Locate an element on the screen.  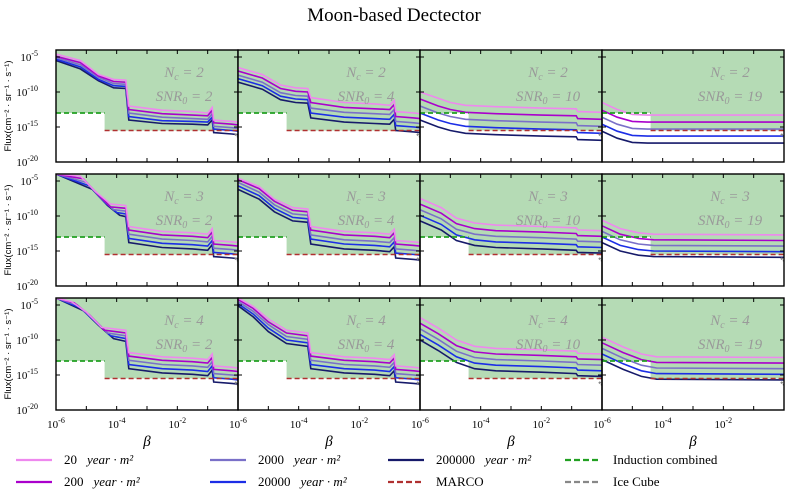
legend-name: 200000 is located at coordinates (455, 459).